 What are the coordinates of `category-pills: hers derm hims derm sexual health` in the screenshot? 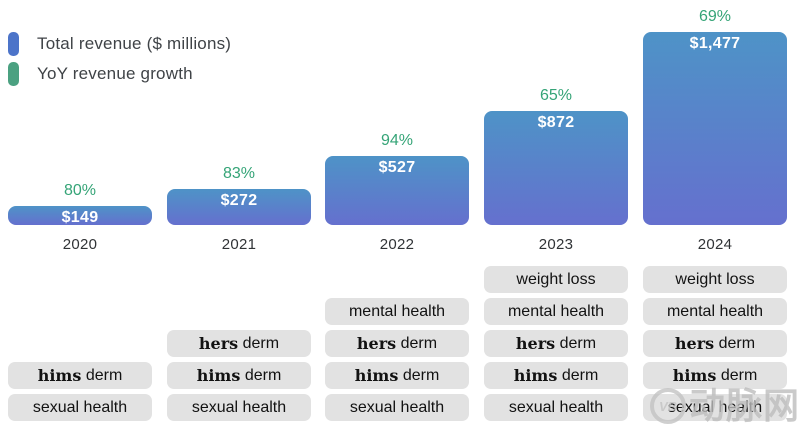 It's located at (239, 375).